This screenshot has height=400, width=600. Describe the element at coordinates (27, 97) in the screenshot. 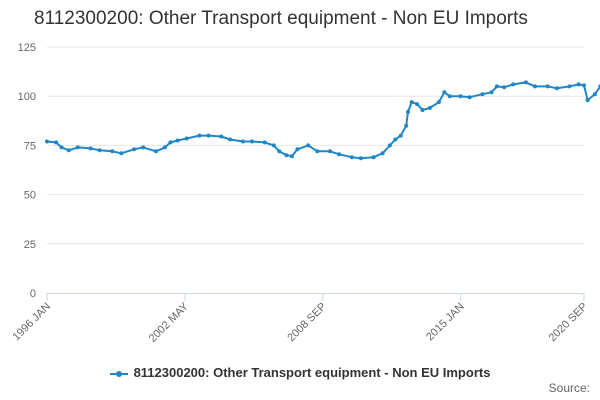

I see `y-tick-label: 100` at that location.